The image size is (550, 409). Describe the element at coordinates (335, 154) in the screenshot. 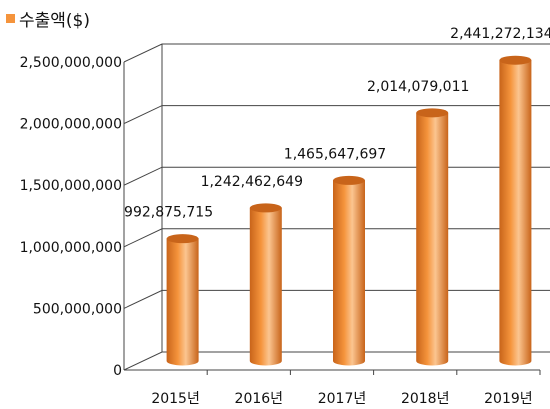

I see `data-label: 1,465,647,697` at that location.